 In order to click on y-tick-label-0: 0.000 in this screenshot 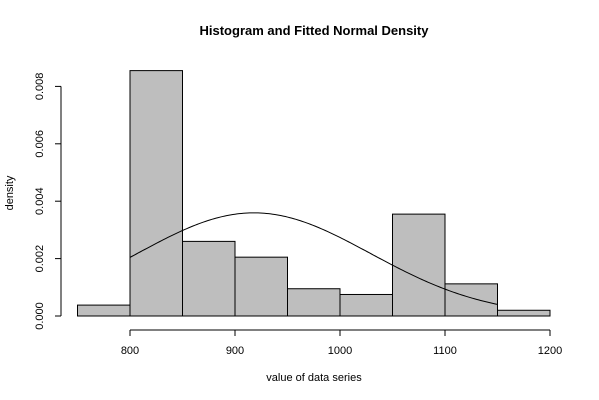, I will do `click(40, 316)`.